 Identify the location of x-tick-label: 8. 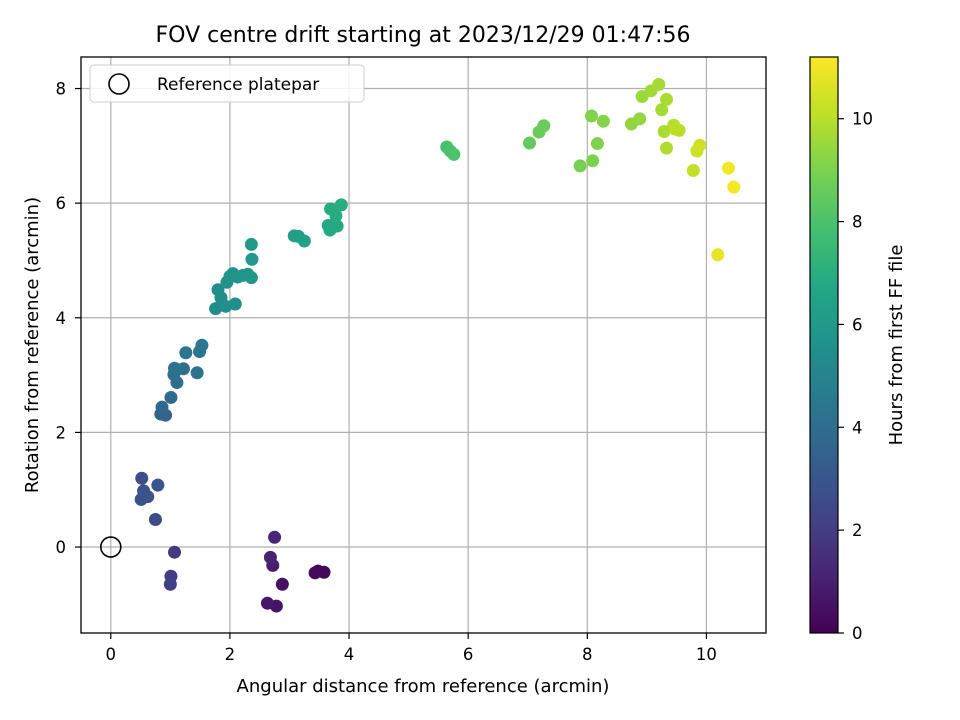
(587, 654).